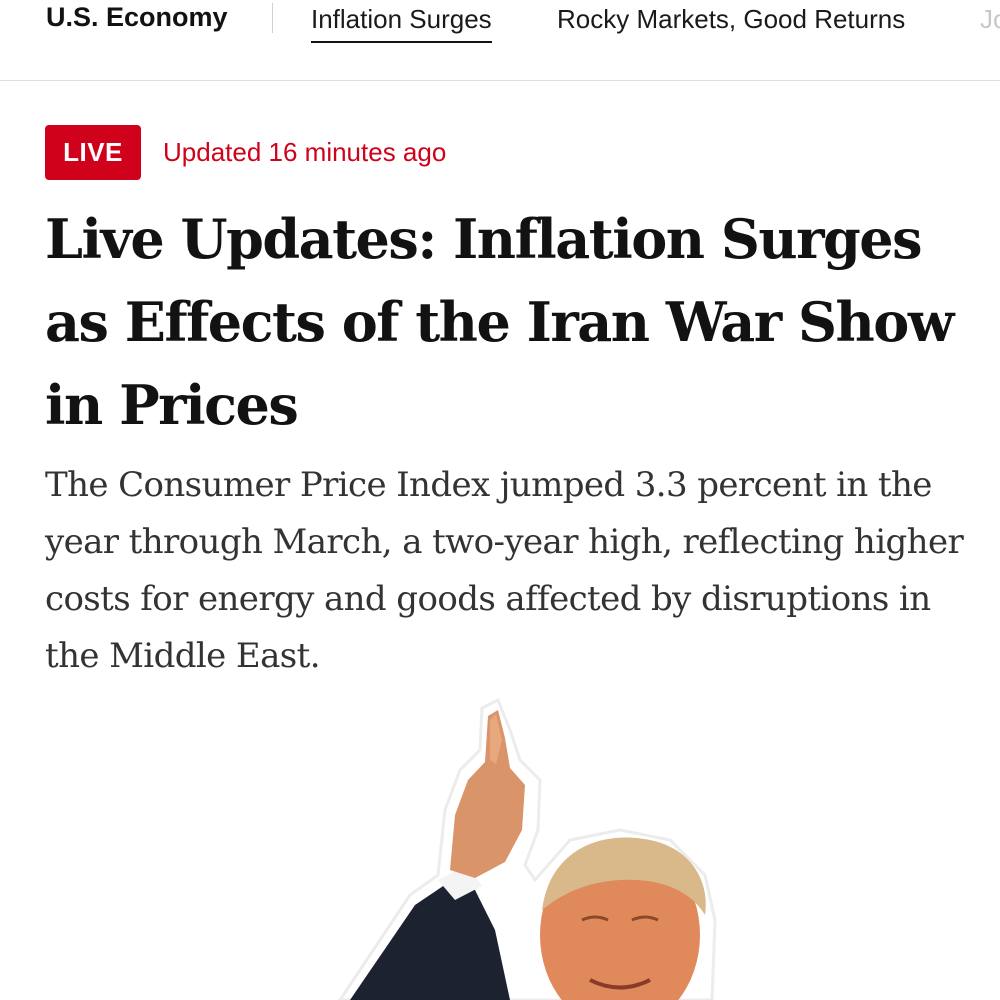 The image size is (1000, 1000). What do you see at coordinates (272, 18) in the screenshot?
I see `nav-divider` at bounding box center [272, 18].